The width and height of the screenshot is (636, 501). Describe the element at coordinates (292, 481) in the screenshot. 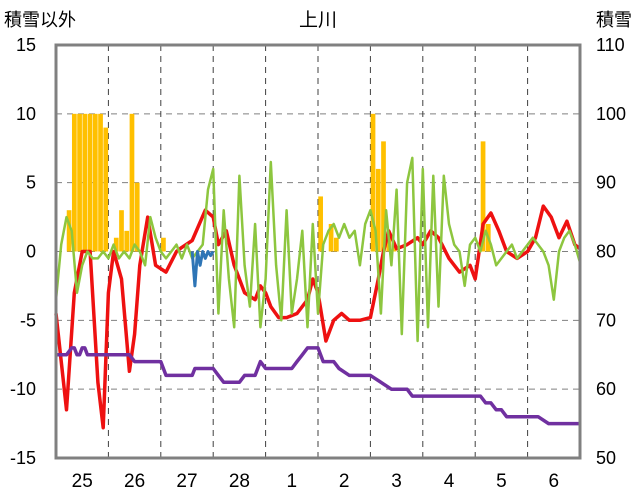

I see `x-tick-label: 1` at that location.